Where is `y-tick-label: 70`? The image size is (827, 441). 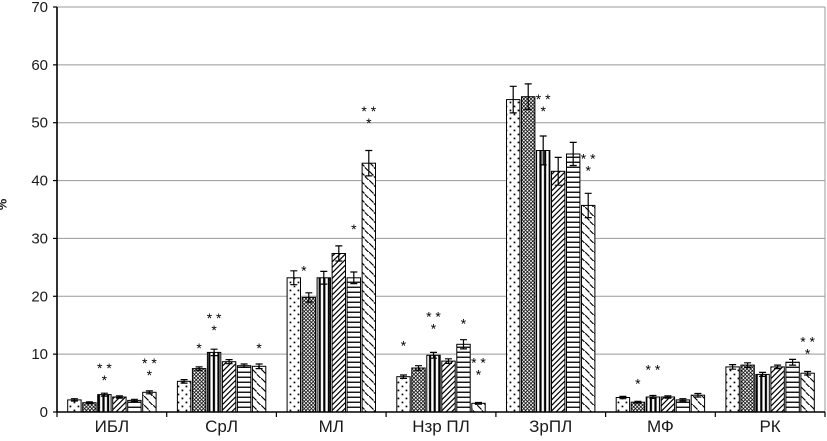
y-tick-label: 70 is located at coordinates (39, 8).